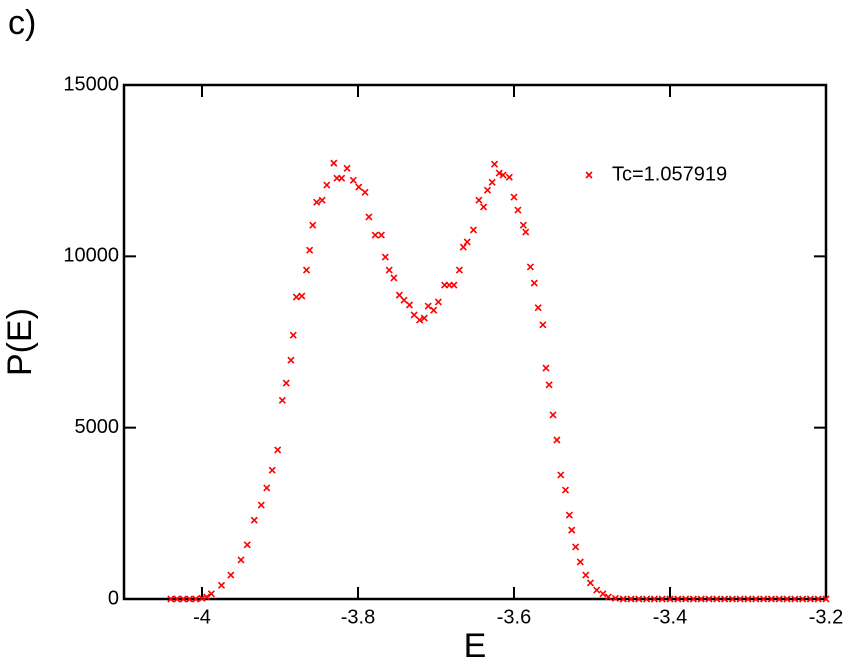  What do you see at coordinates (514, 617) in the screenshot?
I see `x-tick-label: -3.6` at bounding box center [514, 617].